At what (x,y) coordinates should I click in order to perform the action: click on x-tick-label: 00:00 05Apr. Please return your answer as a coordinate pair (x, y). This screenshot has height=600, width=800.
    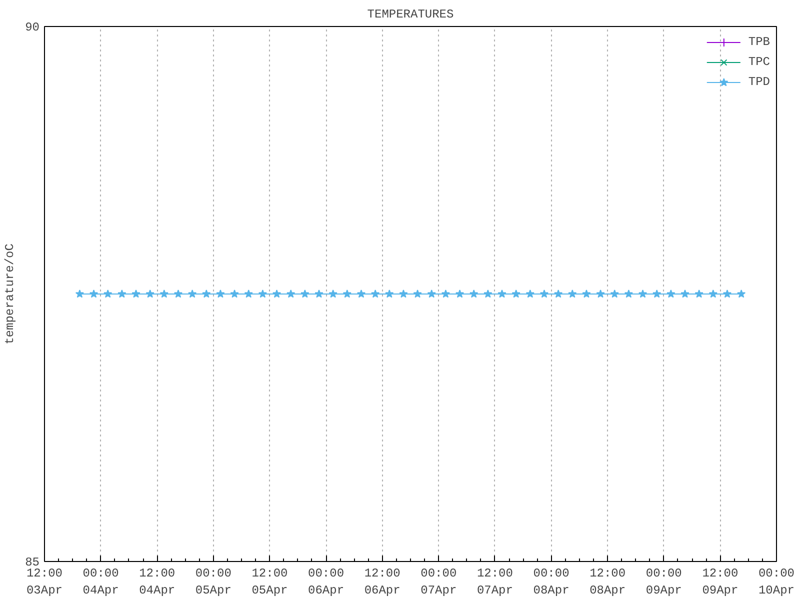
    Looking at the image, I should click on (213, 582).